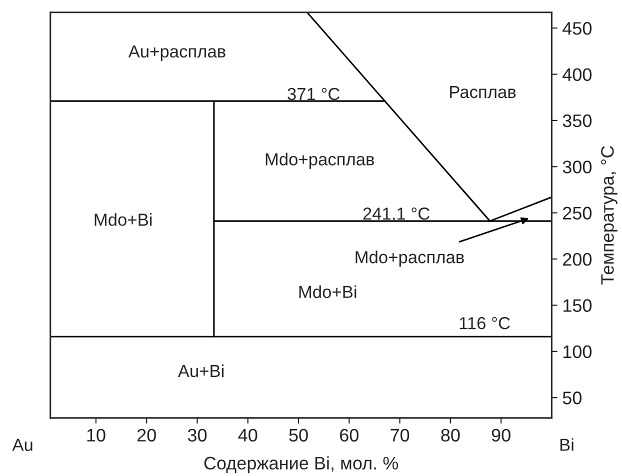  What do you see at coordinates (485, 323) in the screenshot?
I see `annotation: 116 °C` at bounding box center [485, 323].